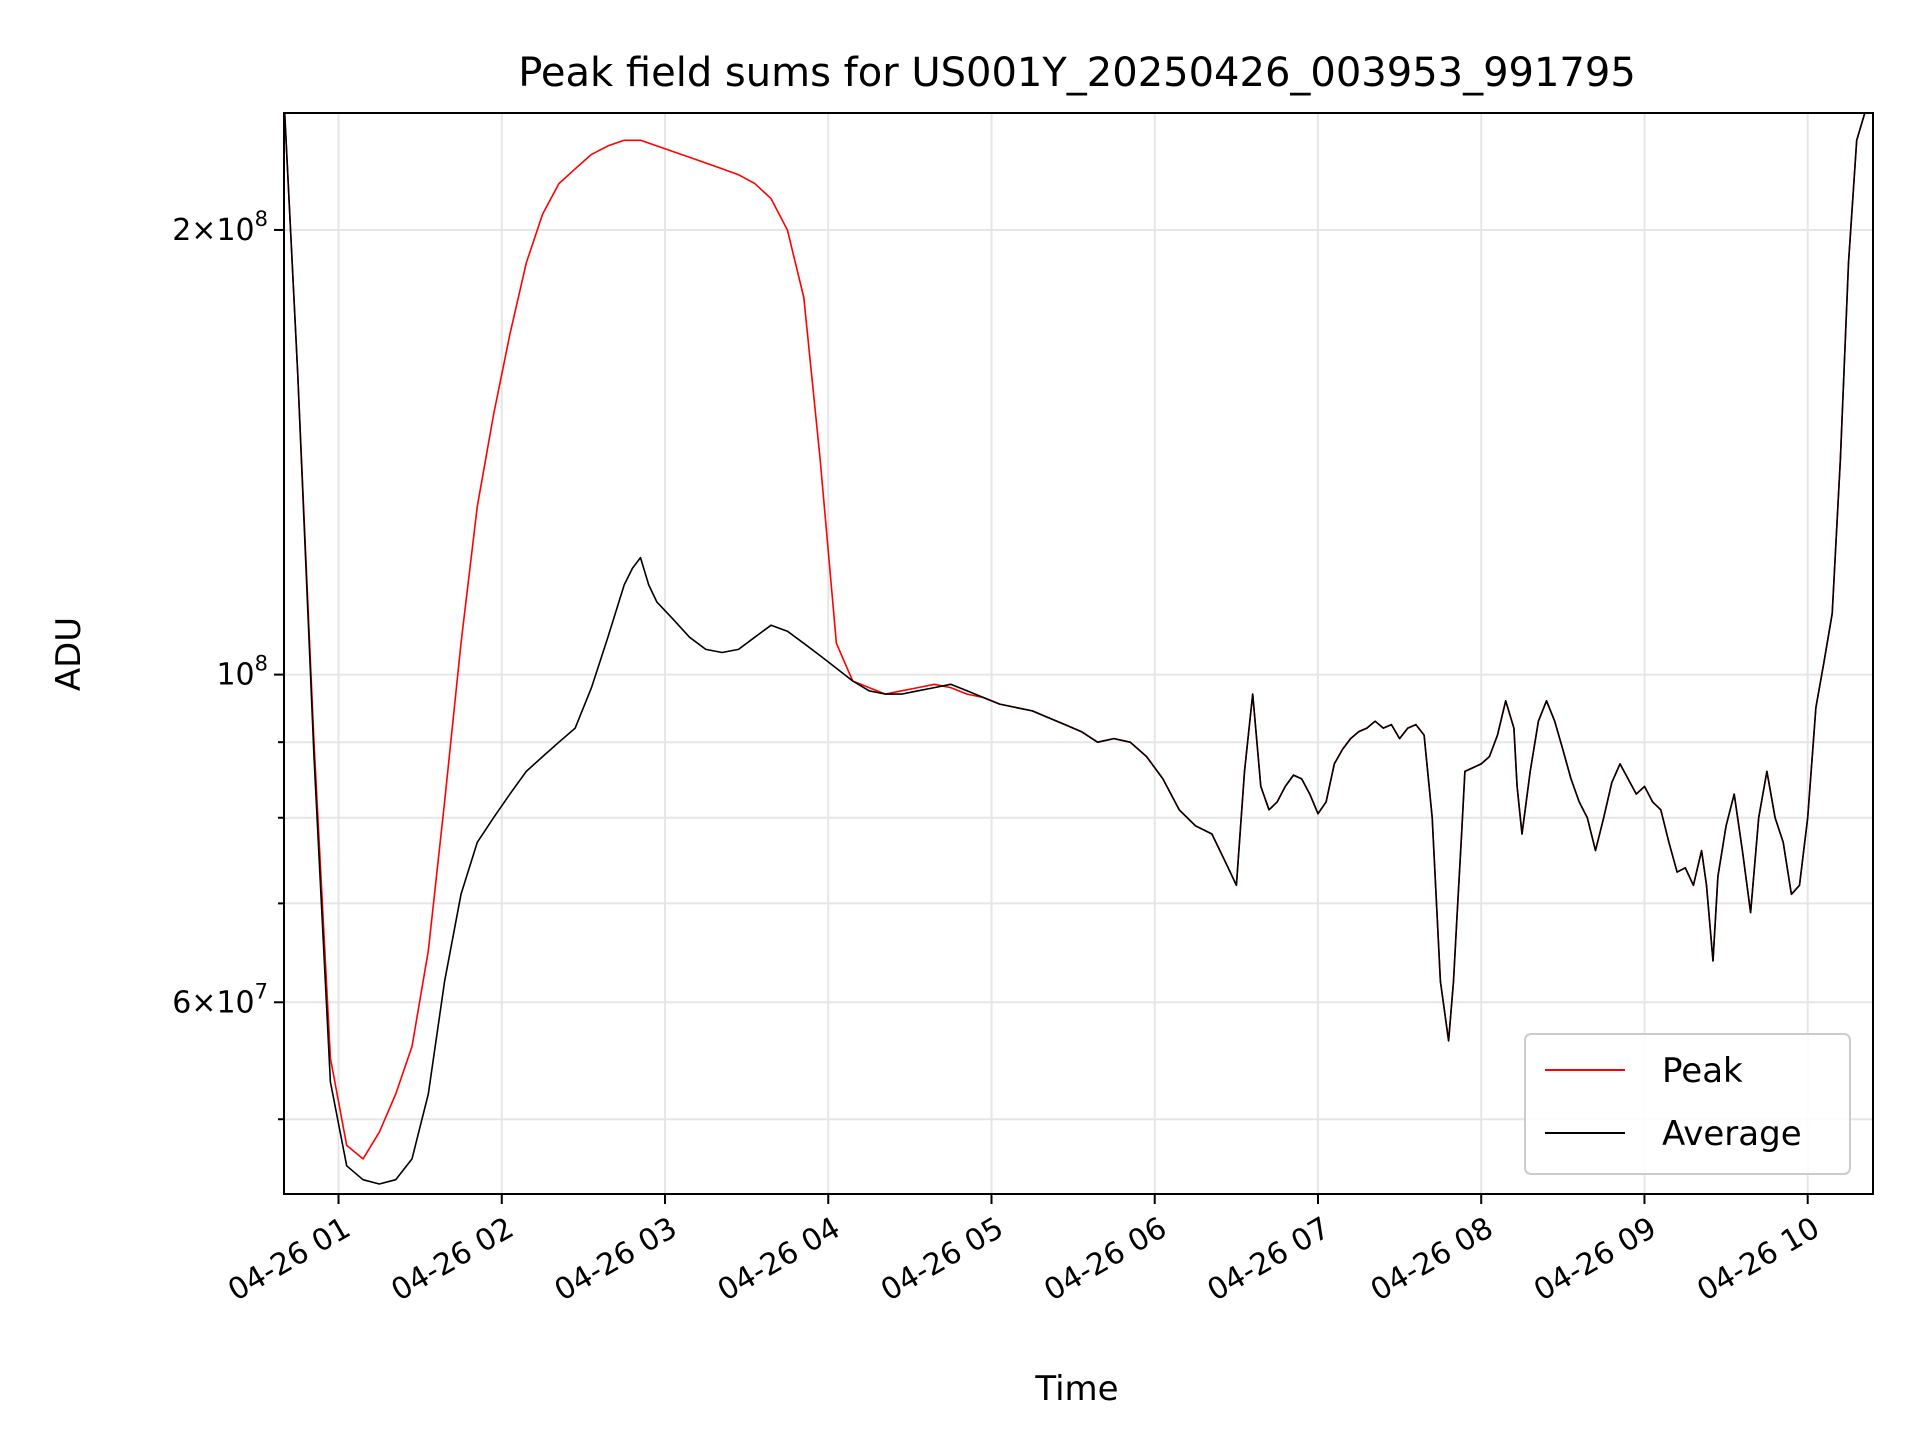  What do you see at coordinates (942, 1260) in the screenshot?
I see `x-tick-label: 04-26 05` at bounding box center [942, 1260].